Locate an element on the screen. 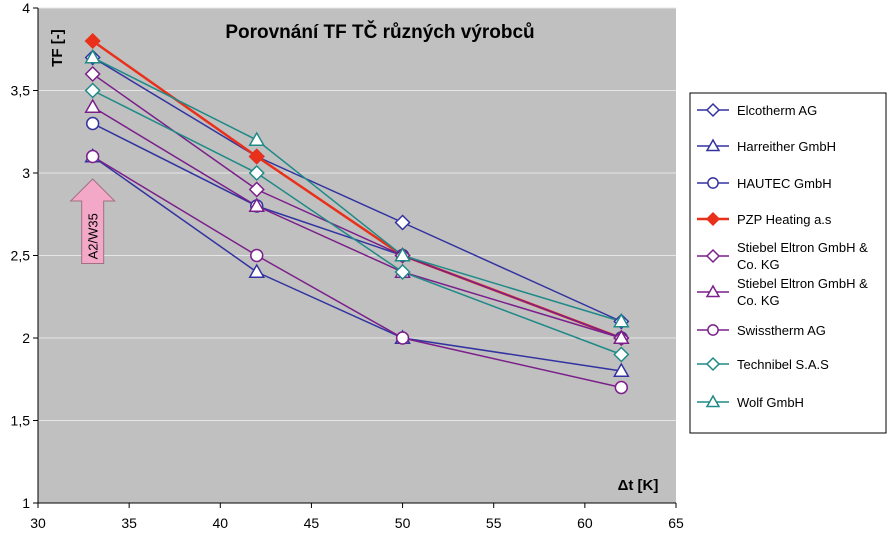 The height and width of the screenshot is (540, 891). annotation-label: A2/W35 is located at coordinates (93, 236).